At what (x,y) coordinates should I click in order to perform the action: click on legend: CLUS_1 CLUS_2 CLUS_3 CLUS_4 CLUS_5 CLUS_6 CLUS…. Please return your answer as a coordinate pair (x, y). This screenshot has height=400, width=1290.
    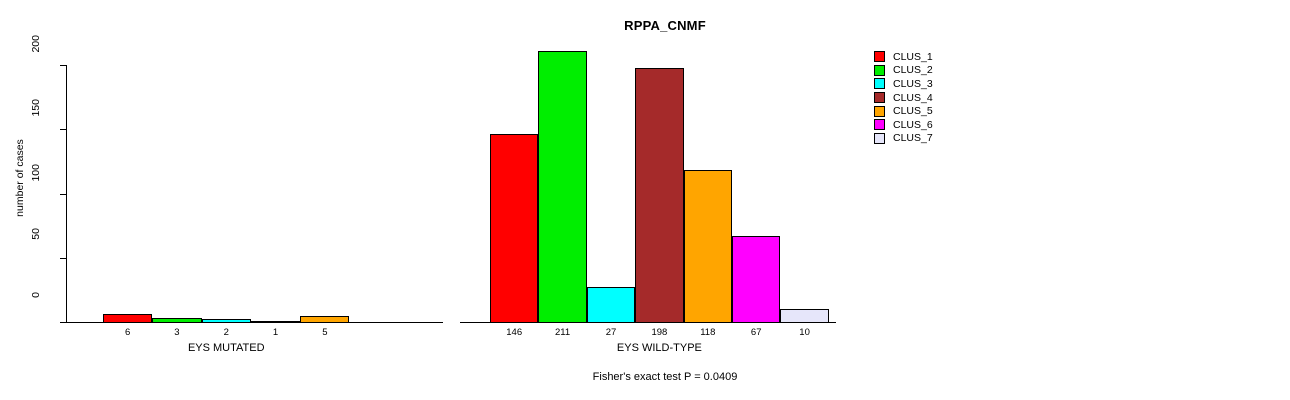
    Looking at the image, I should click on (939, 97).